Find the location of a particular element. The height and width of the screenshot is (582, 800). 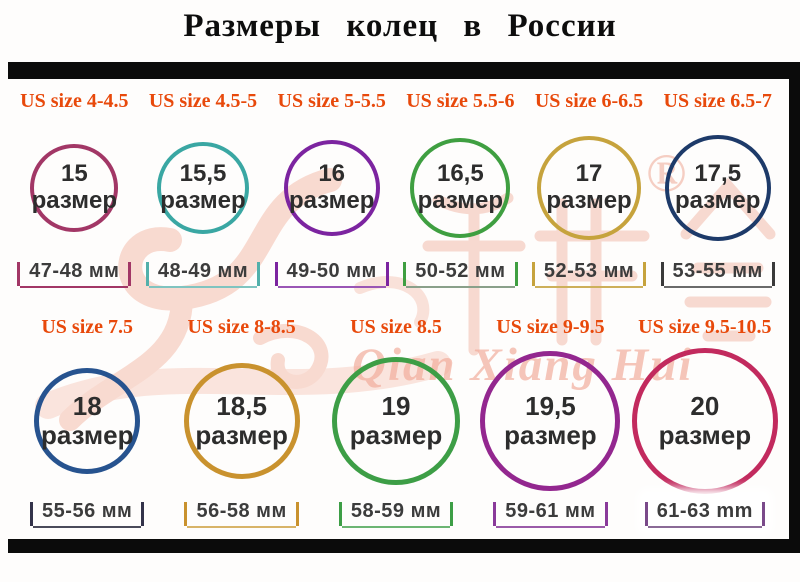

ring-size-number: 15,5 is located at coordinates (203, 174).